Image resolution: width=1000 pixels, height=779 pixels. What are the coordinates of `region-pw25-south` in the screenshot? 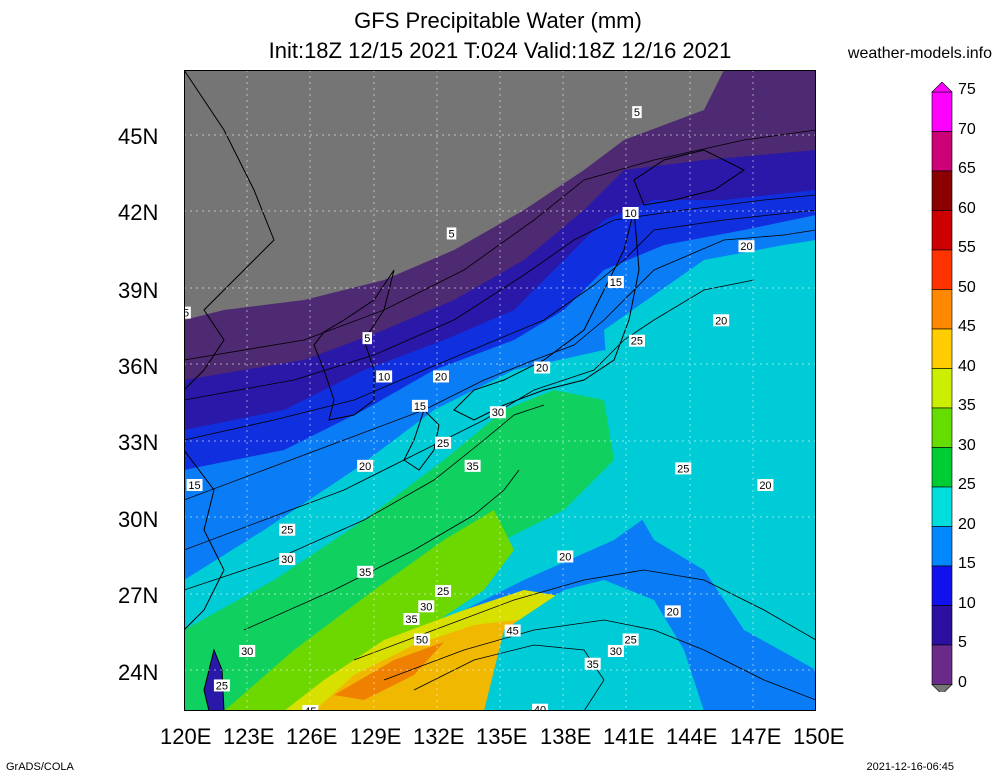 It's located at (594, 645).